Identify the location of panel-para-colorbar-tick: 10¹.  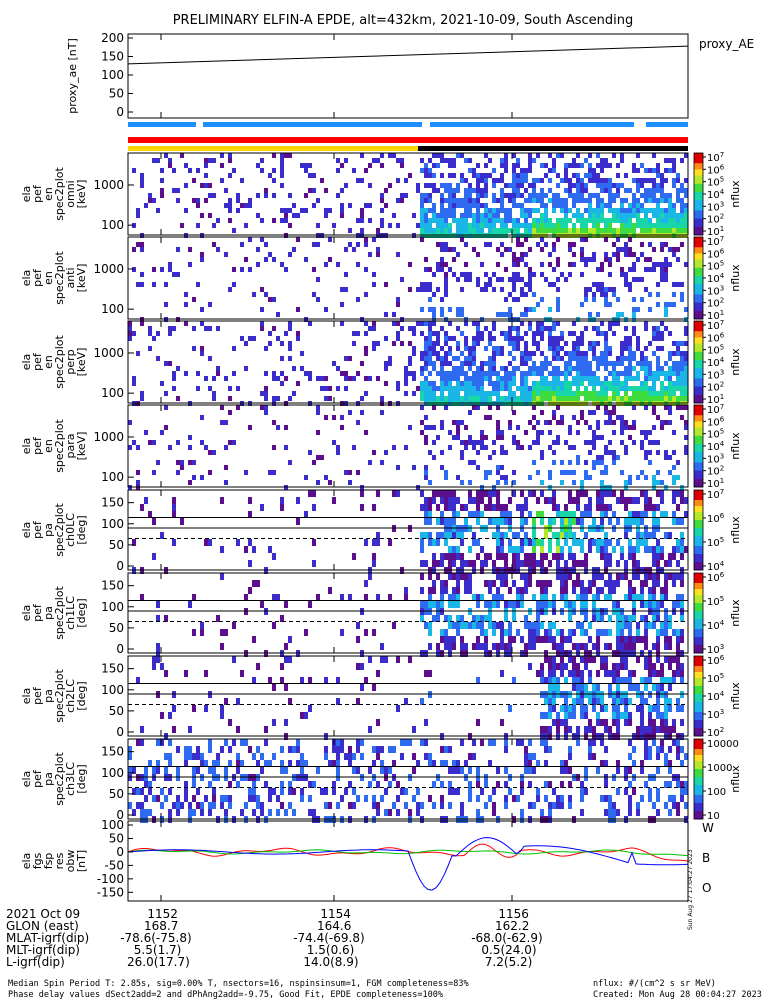
(715, 483).